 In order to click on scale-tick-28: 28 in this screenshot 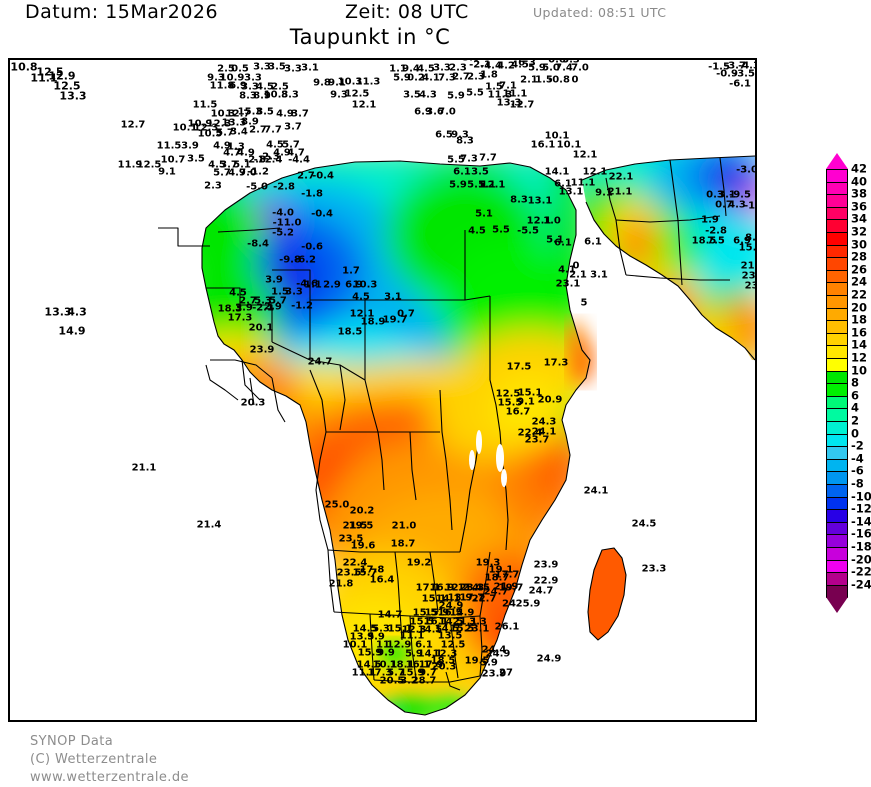, I will do `click(859, 256)`.